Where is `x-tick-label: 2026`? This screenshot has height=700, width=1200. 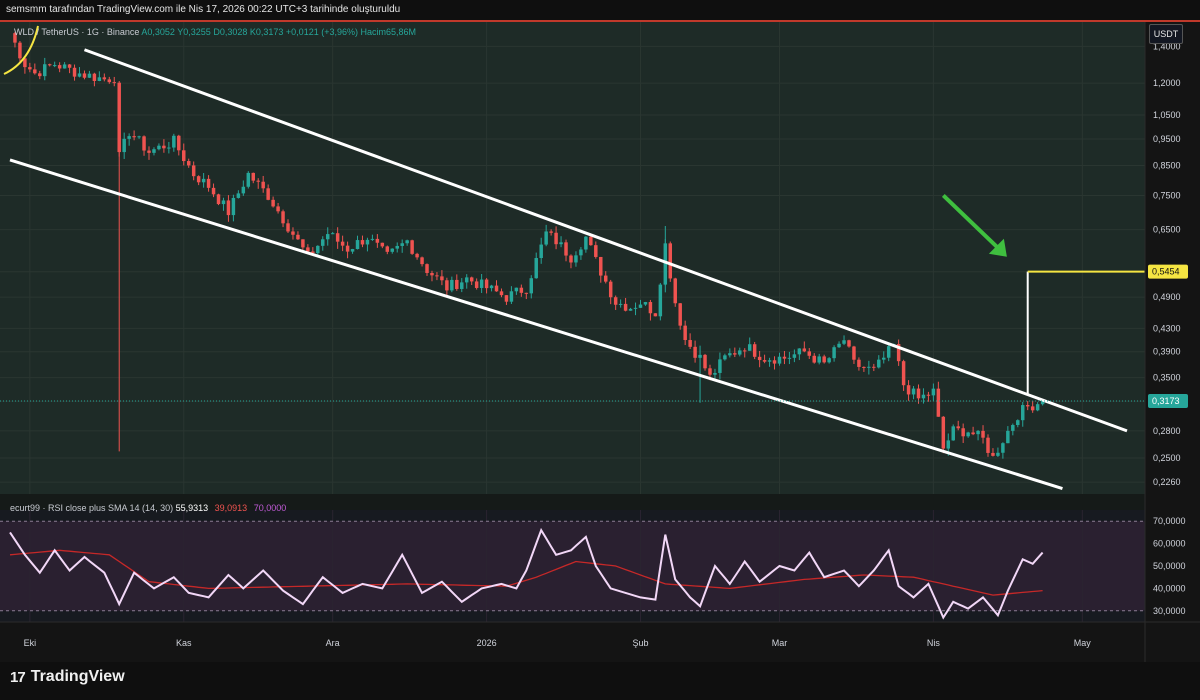
x-tick-label: 2026 is located at coordinates (487, 643).